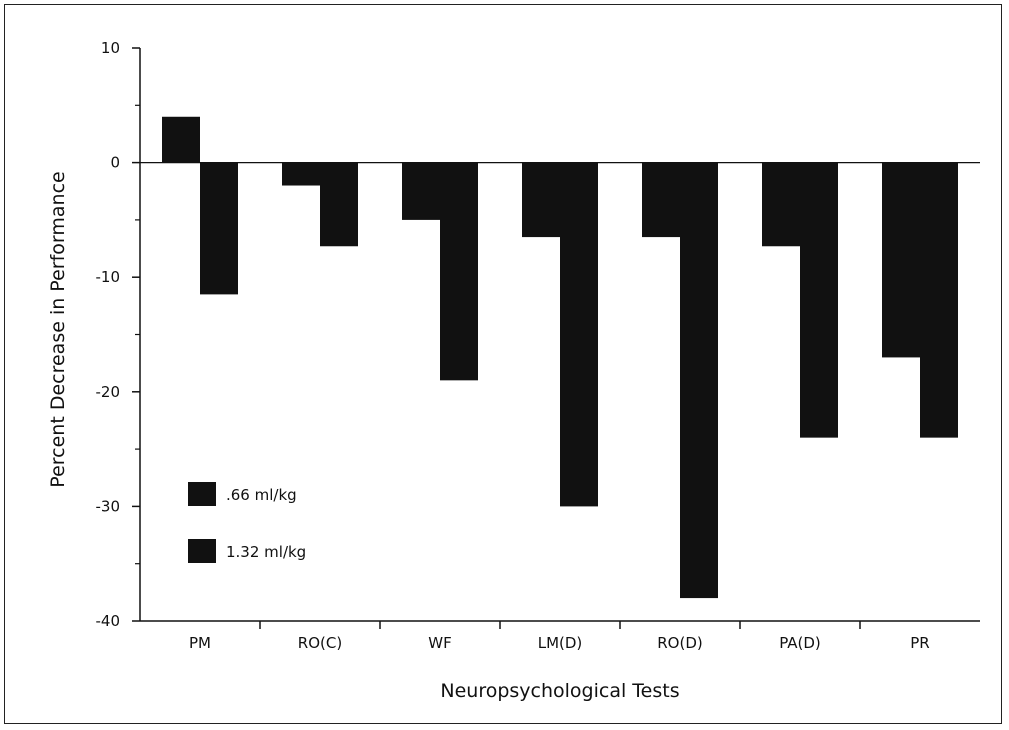  What do you see at coordinates (800, 643) in the screenshot?
I see `x-tick-label: PA(D)` at bounding box center [800, 643].